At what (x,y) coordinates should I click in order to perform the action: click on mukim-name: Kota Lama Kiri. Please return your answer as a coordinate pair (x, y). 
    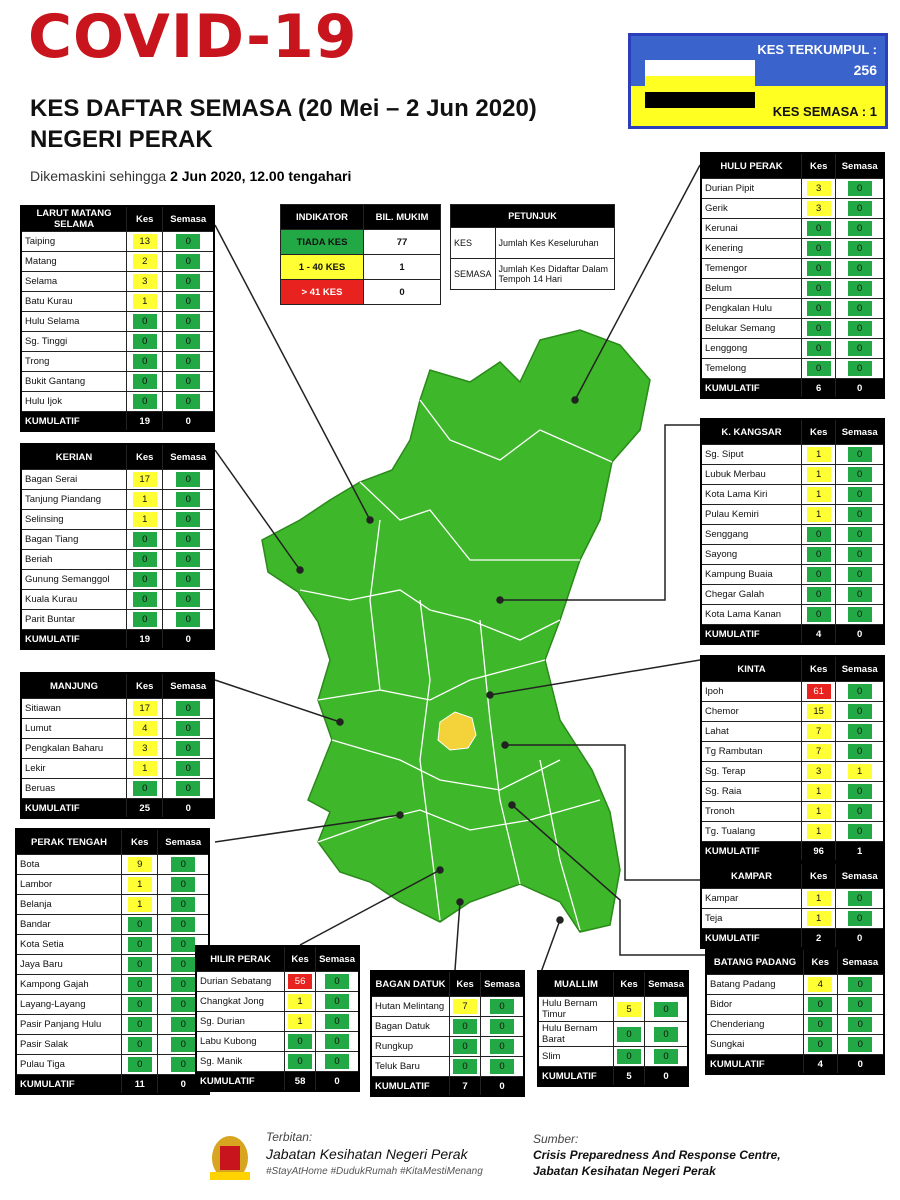
    Looking at the image, I should click on (751, 494).